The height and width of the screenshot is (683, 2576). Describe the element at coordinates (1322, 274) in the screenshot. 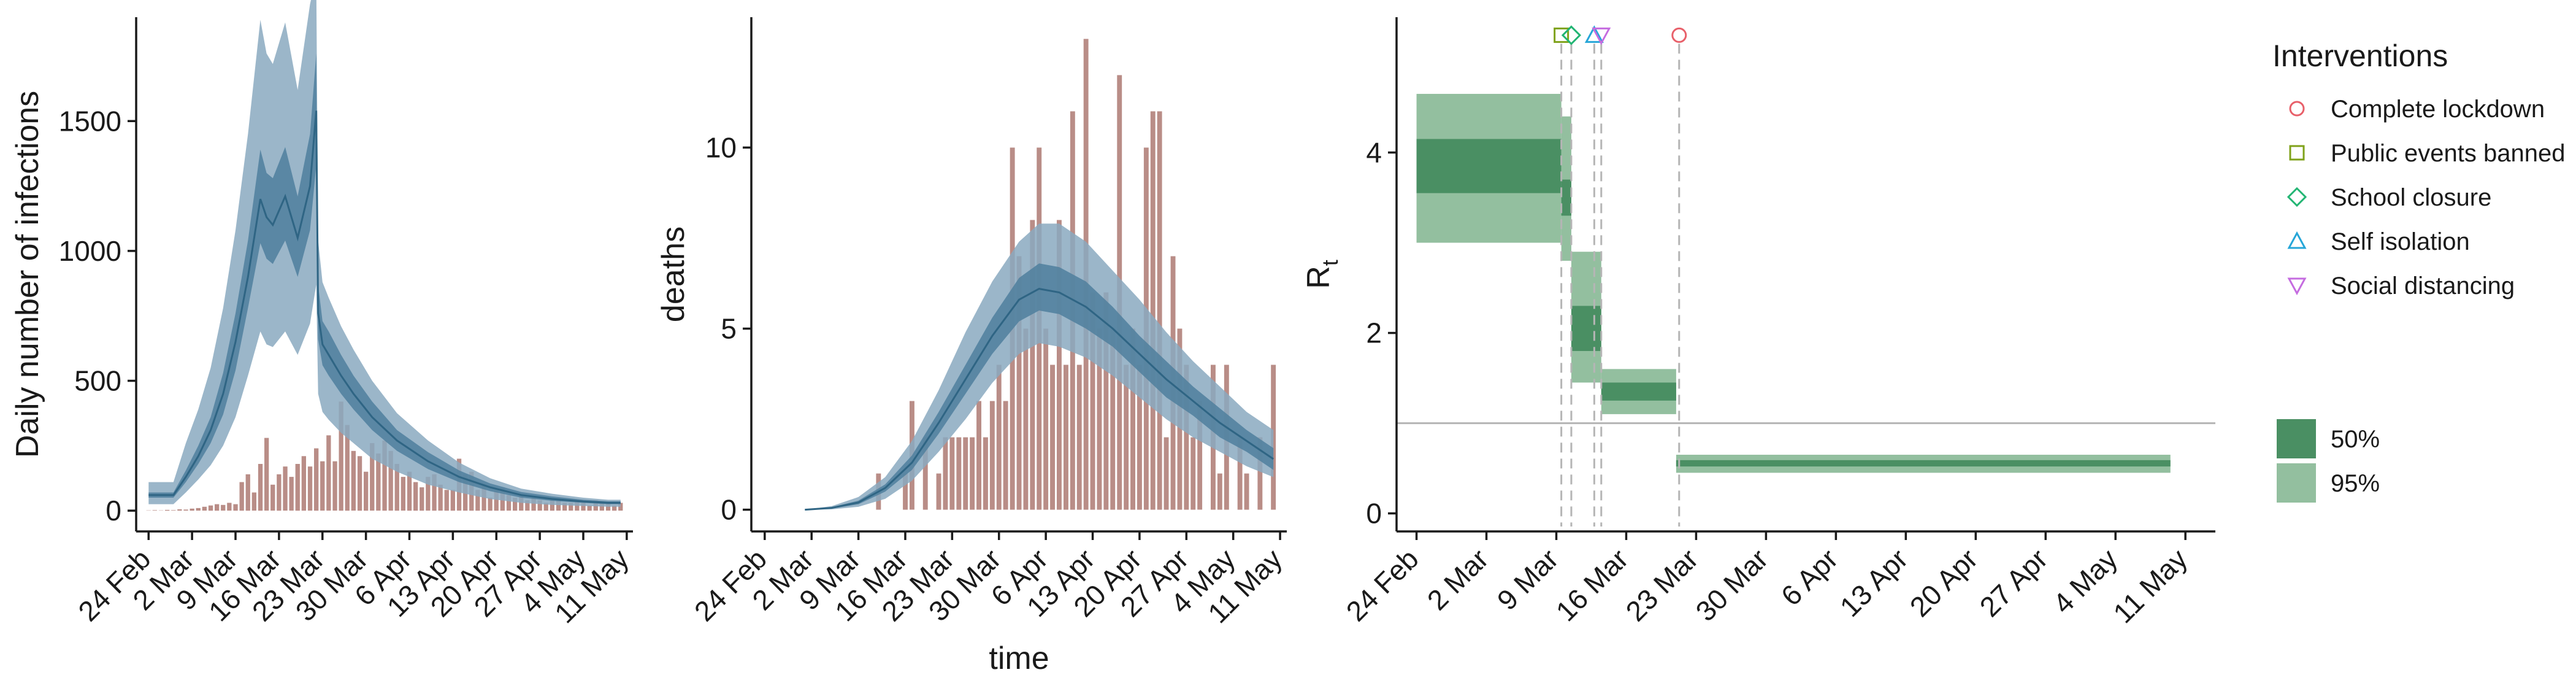

I see `y-axis-title: Rt` at that location.